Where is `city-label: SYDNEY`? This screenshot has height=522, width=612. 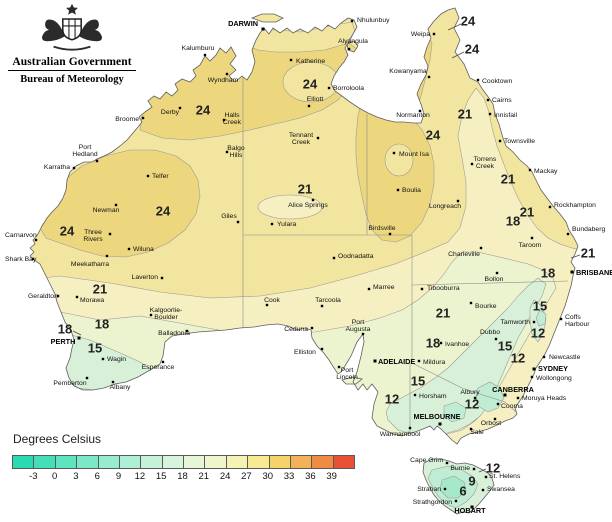
city-label: SYDNEY is located at coordinates (553, 368).